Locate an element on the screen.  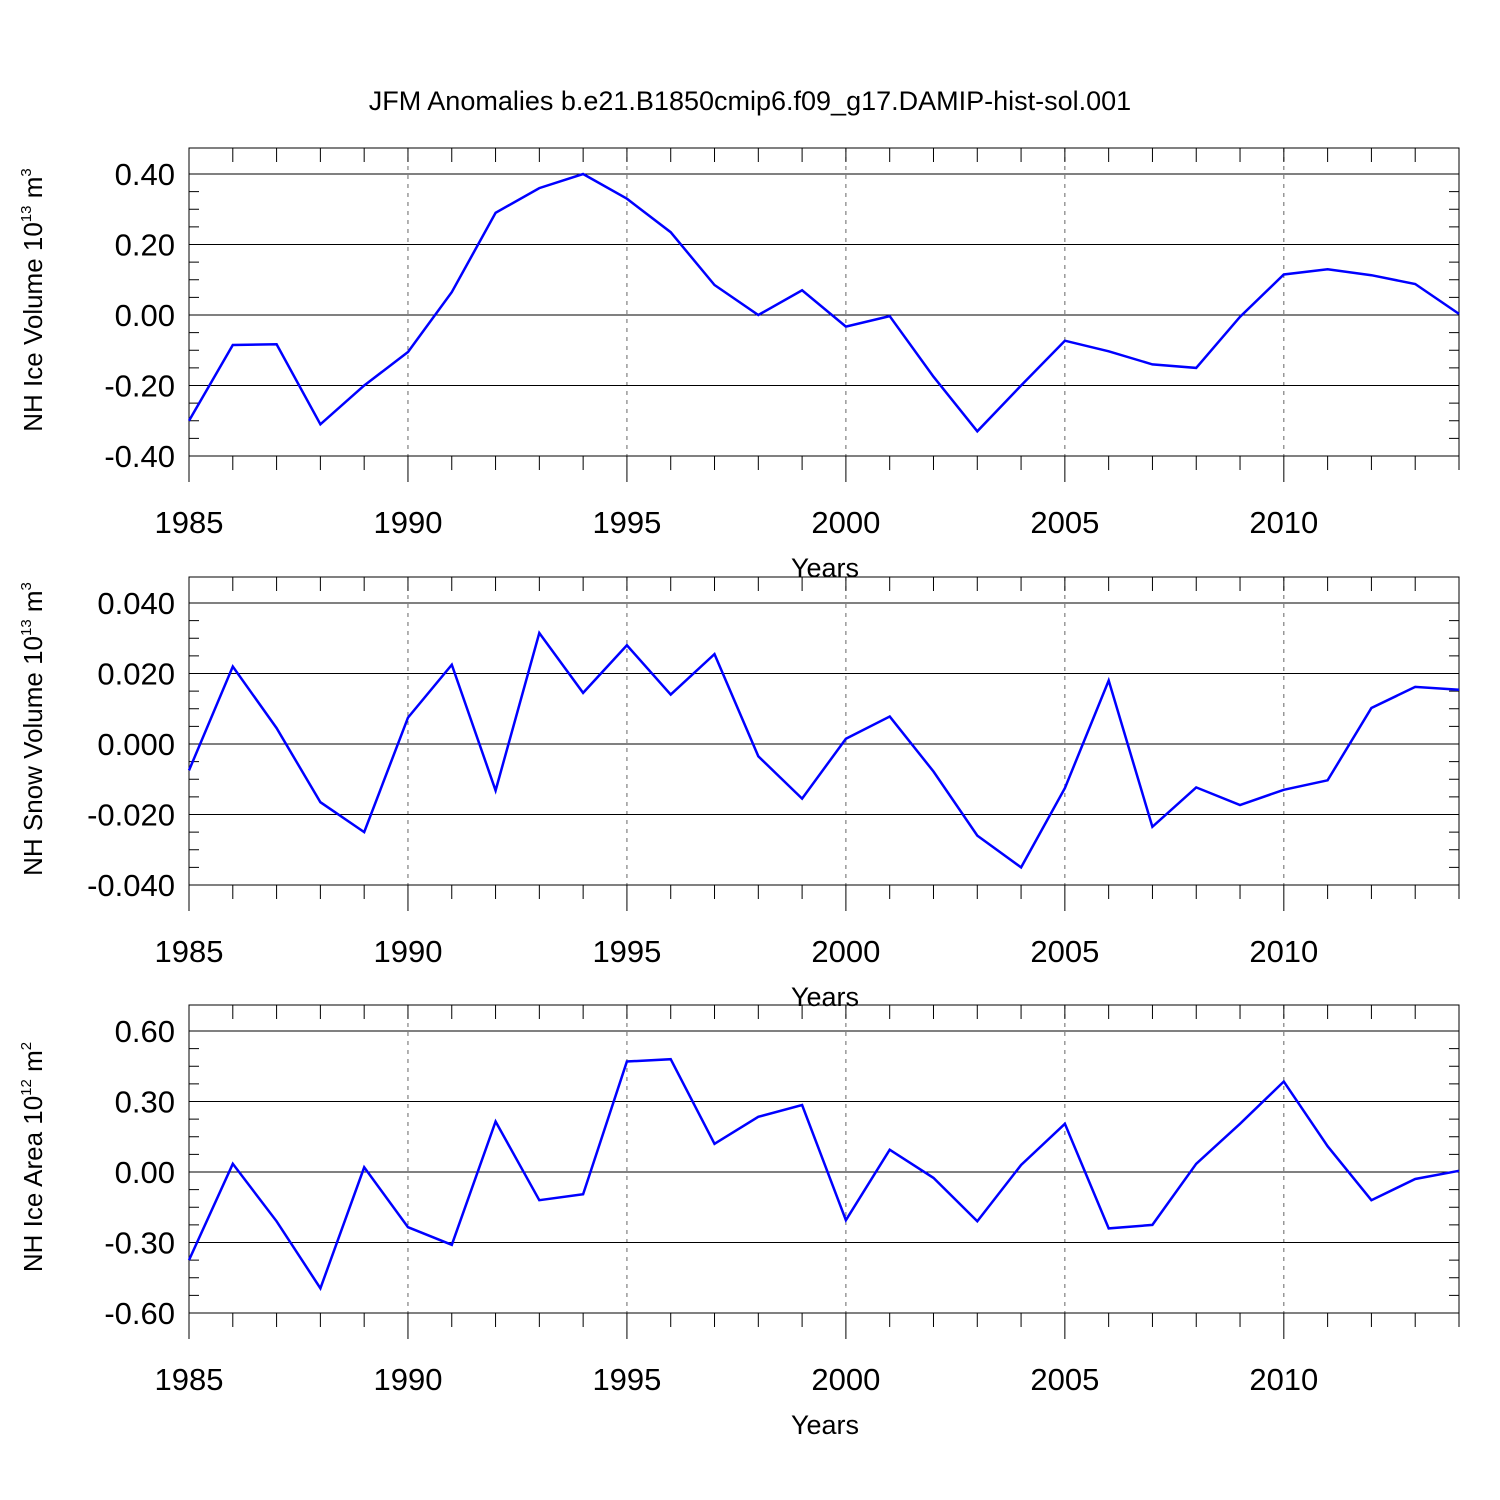
y-tick-label: -0.30 is located at coordinates (139, 1243).